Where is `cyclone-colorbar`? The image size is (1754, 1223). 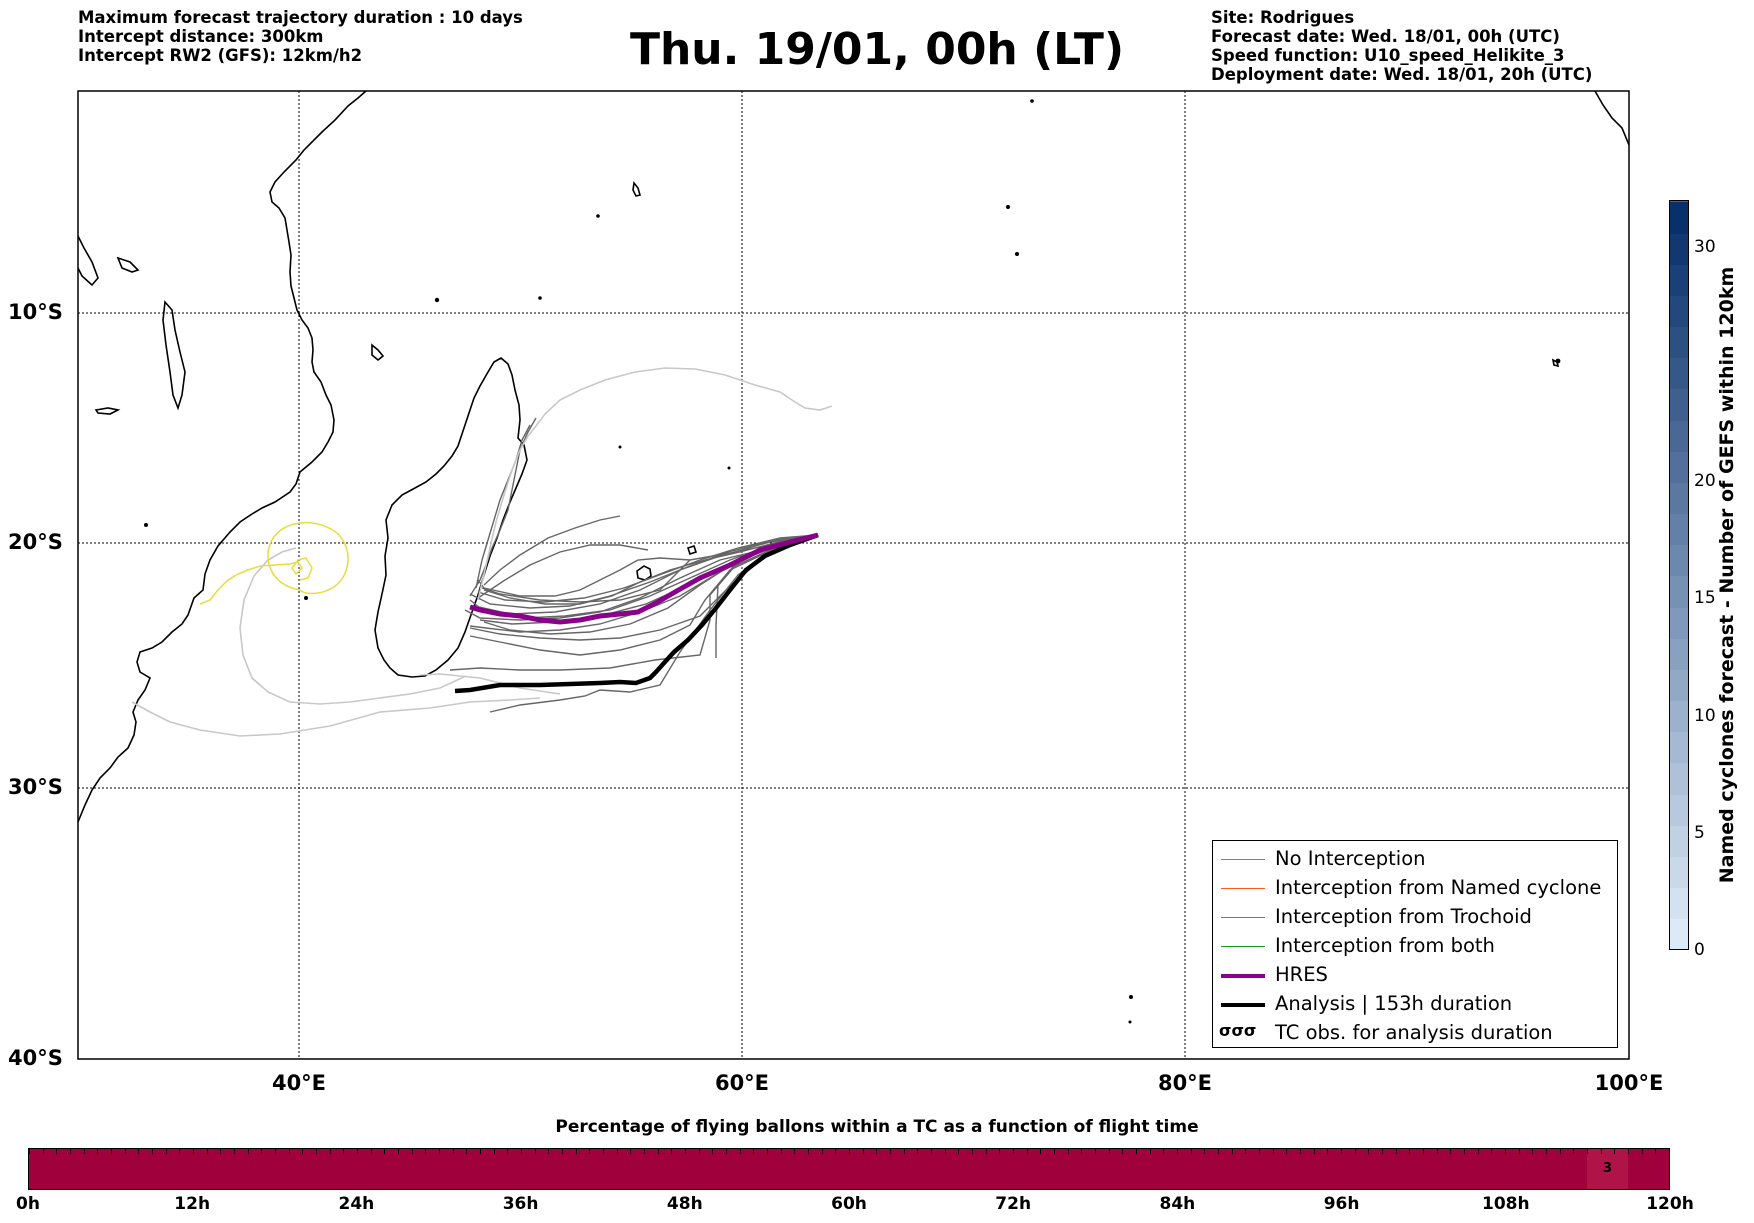 cyclone-colorbar is located at coordinates (1679, 575).